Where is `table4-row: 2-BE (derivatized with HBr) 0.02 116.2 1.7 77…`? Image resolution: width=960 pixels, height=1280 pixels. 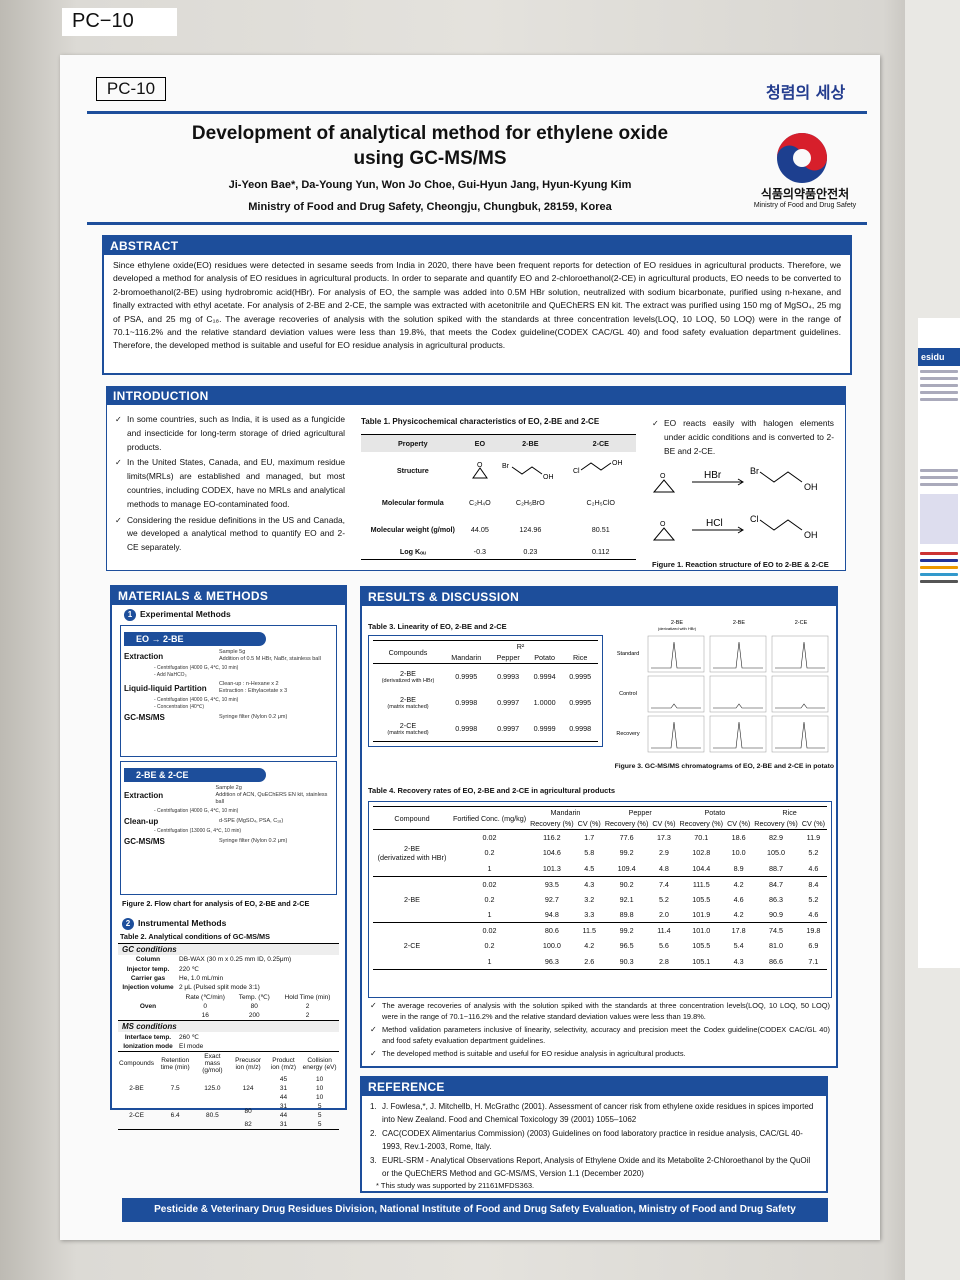
table4-row: 2-BE (derivatized with HBr) 0.02 116.2 1.7 77… is located at coordinates (599, 847).